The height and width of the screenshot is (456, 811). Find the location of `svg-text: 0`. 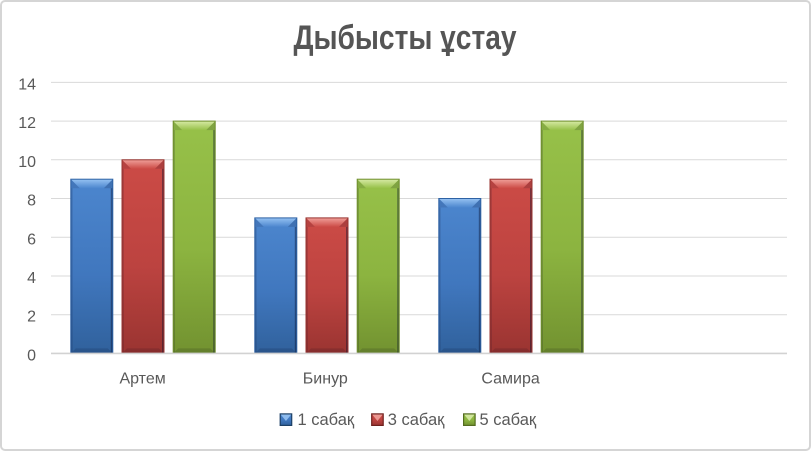

svg-text: 0 is located at coordinates (31, 355).